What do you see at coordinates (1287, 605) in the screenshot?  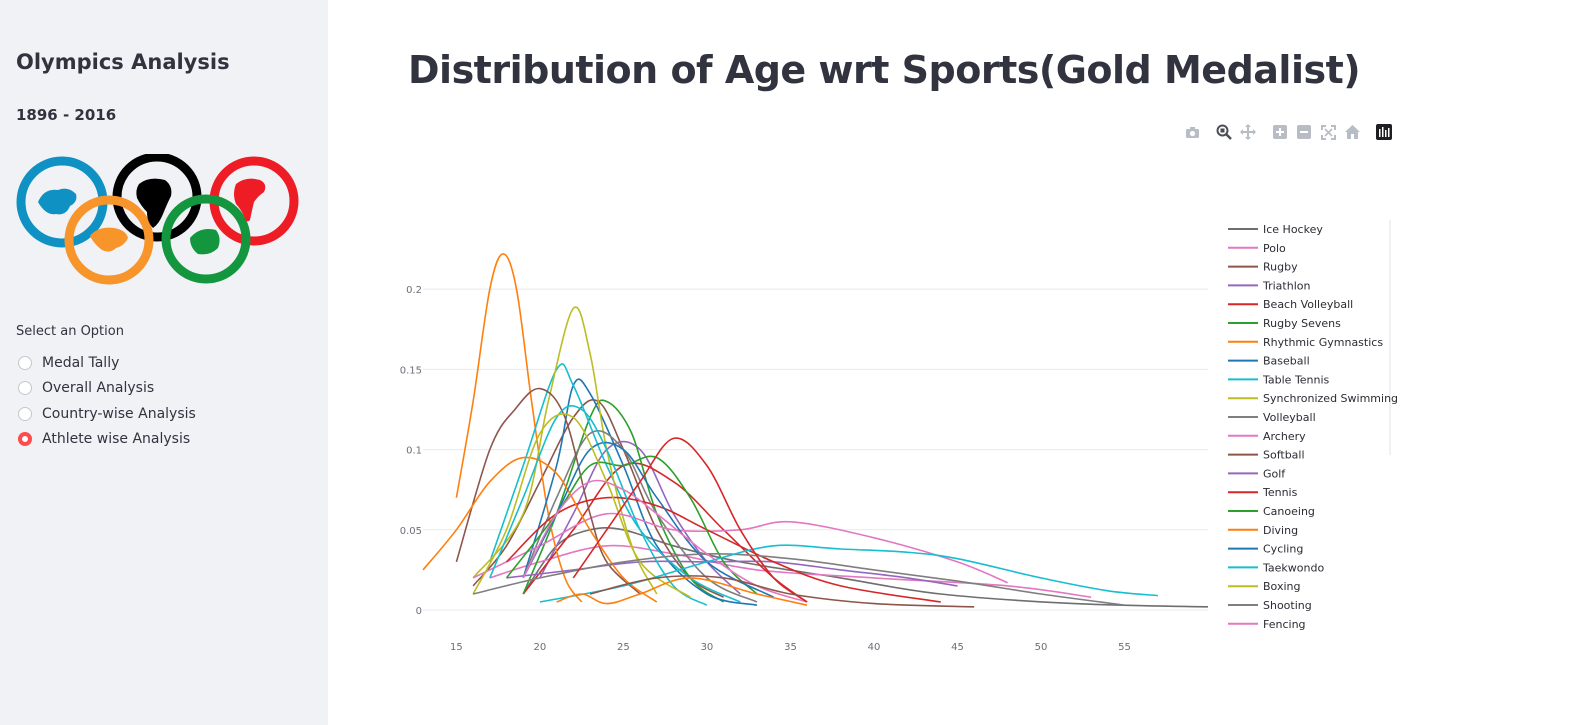 I see `legend-label: Shooting` at bounding box center [1287, 605].